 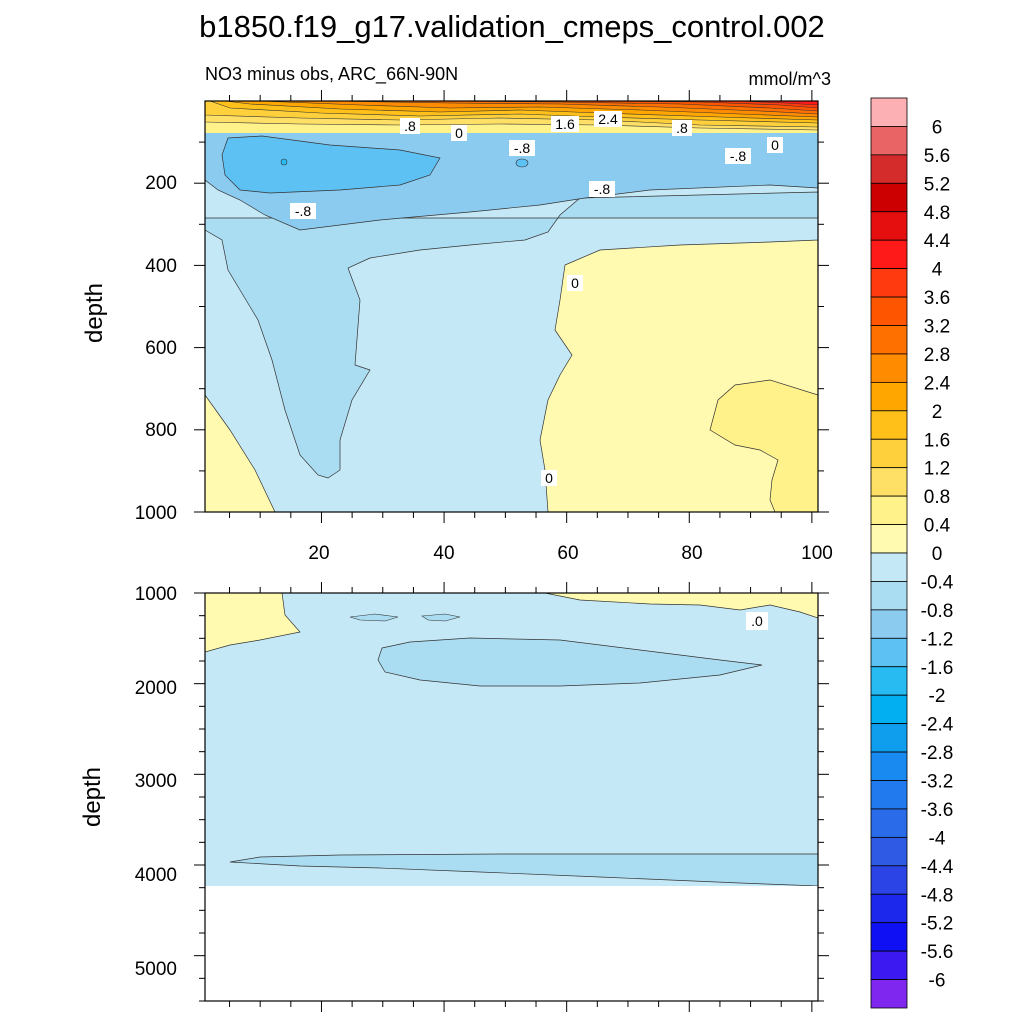 I want to click on colorbar-level-label: 0, so click(x=937, y=554).